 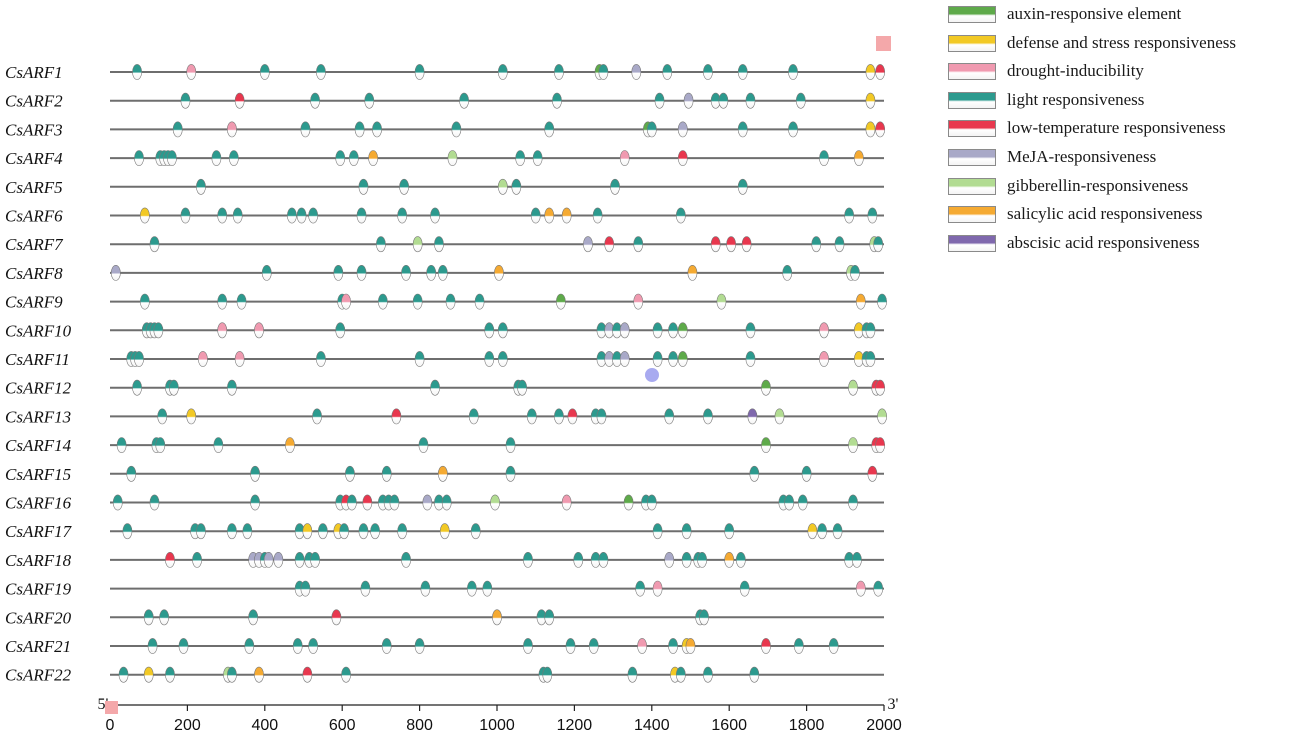 I want to click on gene-label: CsARF11, so click(x=37, y=359).